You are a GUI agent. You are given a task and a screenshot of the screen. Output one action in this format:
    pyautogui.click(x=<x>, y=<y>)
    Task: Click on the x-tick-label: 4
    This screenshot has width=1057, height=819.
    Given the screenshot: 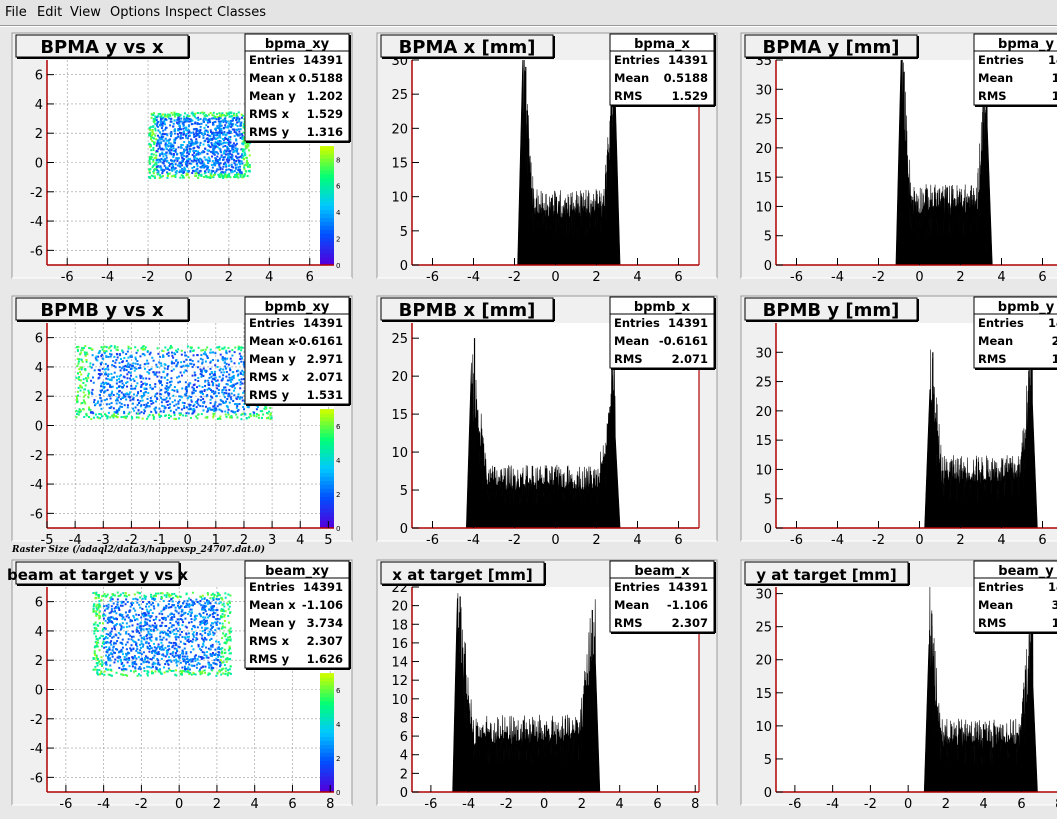 What is the action you would take?
    pyautogui.click(x=620, y=804)
    